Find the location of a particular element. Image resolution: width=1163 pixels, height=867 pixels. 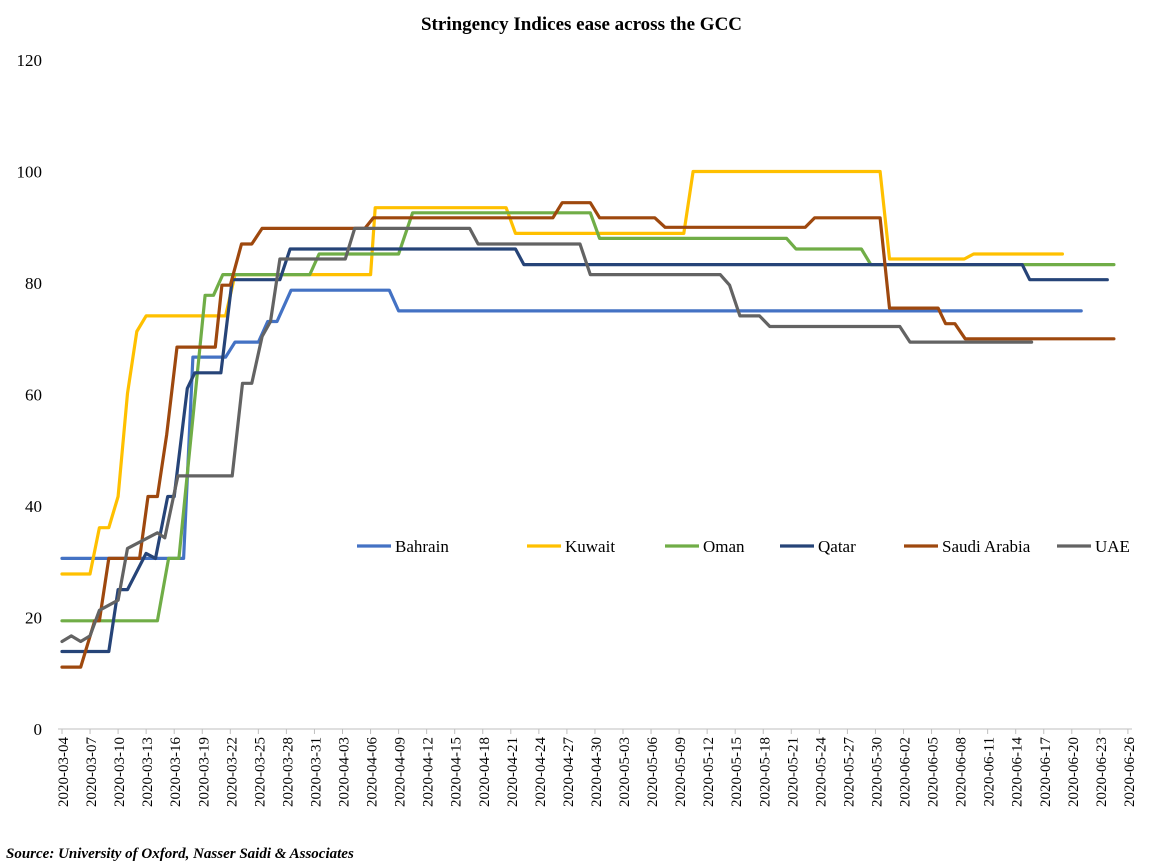

y-tick-label: 80 is located at coordinates (33, 283).